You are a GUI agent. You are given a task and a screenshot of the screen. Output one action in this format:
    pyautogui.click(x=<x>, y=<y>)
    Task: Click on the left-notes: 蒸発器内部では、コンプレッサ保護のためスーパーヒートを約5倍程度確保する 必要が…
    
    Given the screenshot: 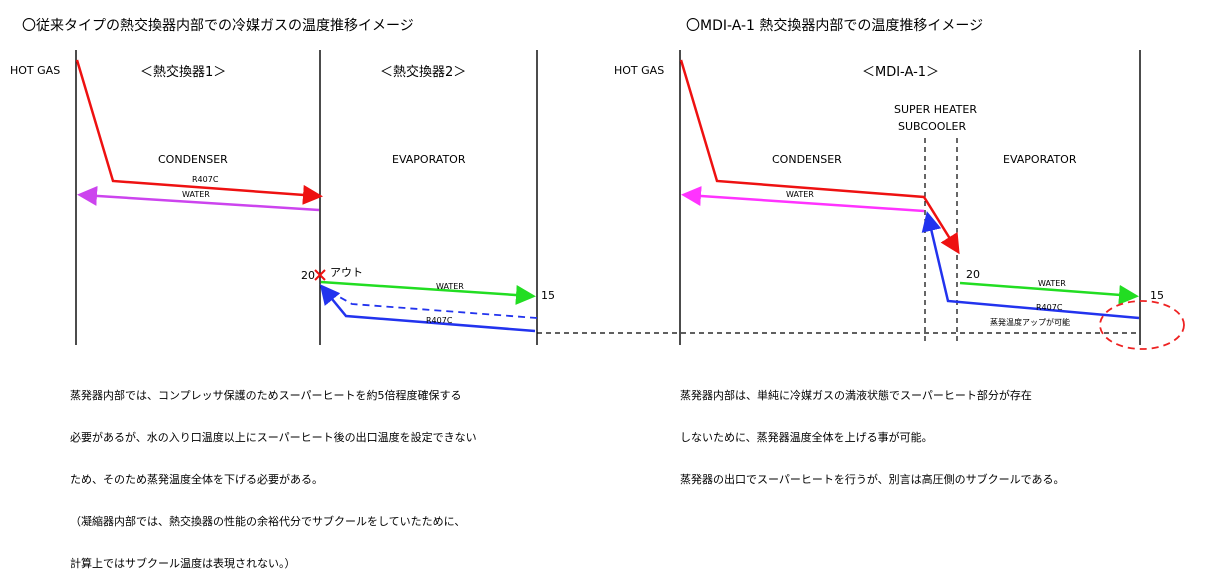 What is the action you would take?
    pyautogui.click(x=273, y=473)
    